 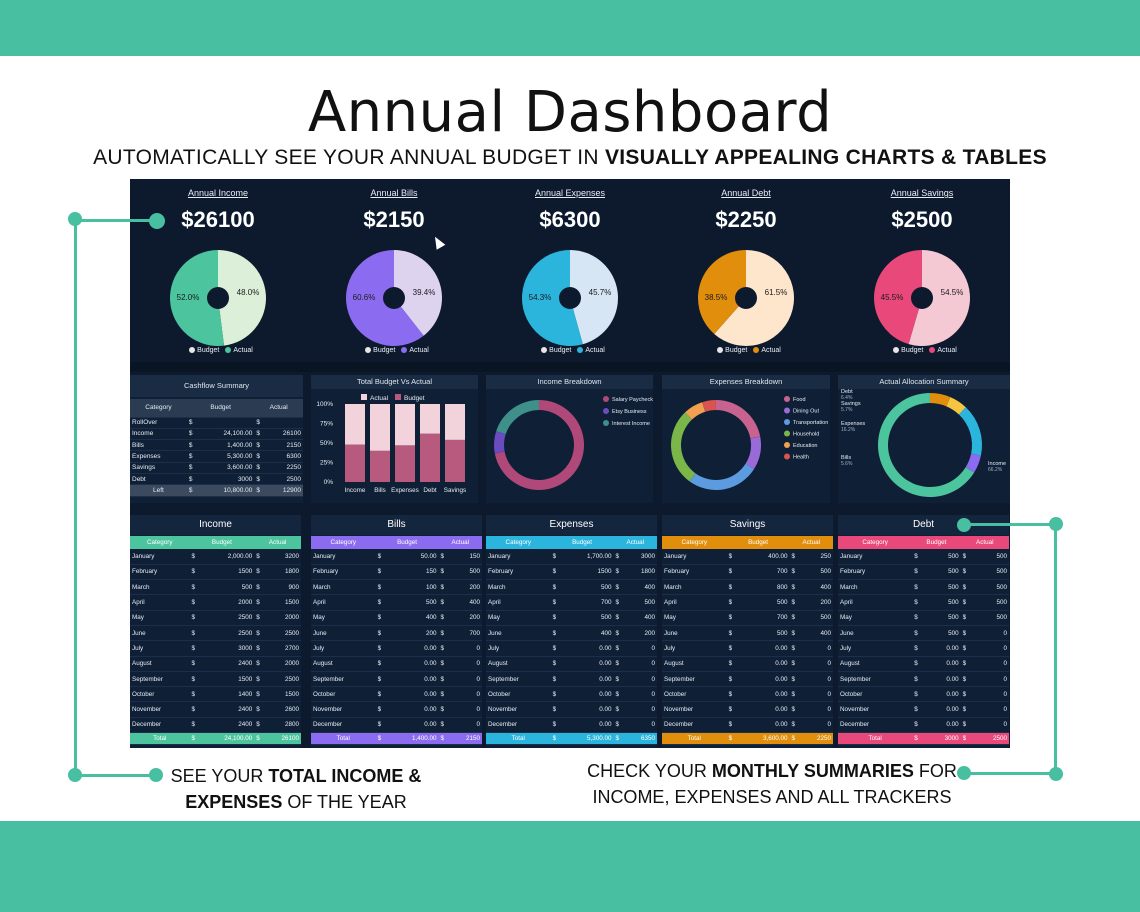 What do you see at coordinates (747, 572) in the screenshot?
I see `table-row: February $ 700 $ 500` at bounding box center [747, 572].